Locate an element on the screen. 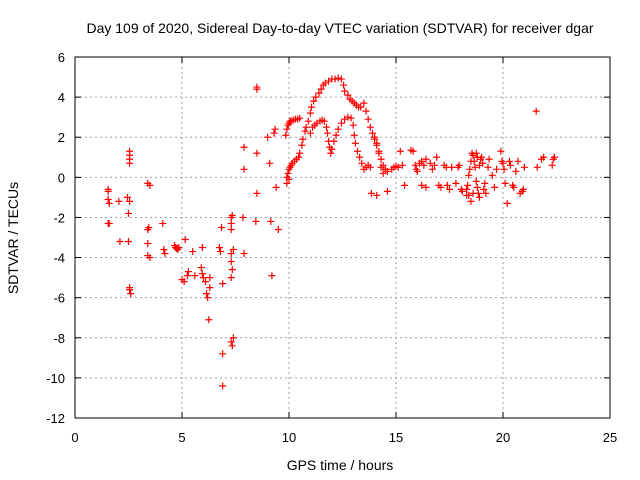 The image size is (640, 480). y-tick-label: 0 is located at coordinates (61, 177).